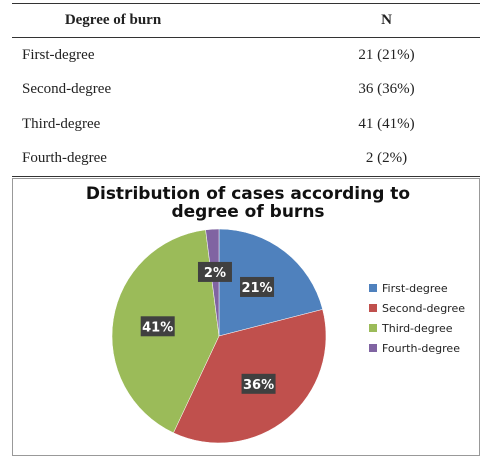  Describe the element at coordinates (415, 288) in the screenshot. I see `legend-label: First-degree` at that location.